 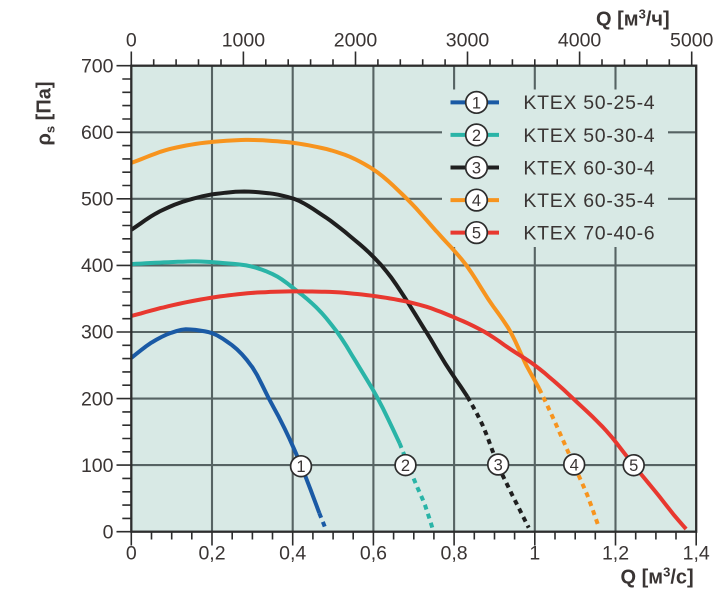 I want to click on svg-text: 3000, so click(x=468, y=41).